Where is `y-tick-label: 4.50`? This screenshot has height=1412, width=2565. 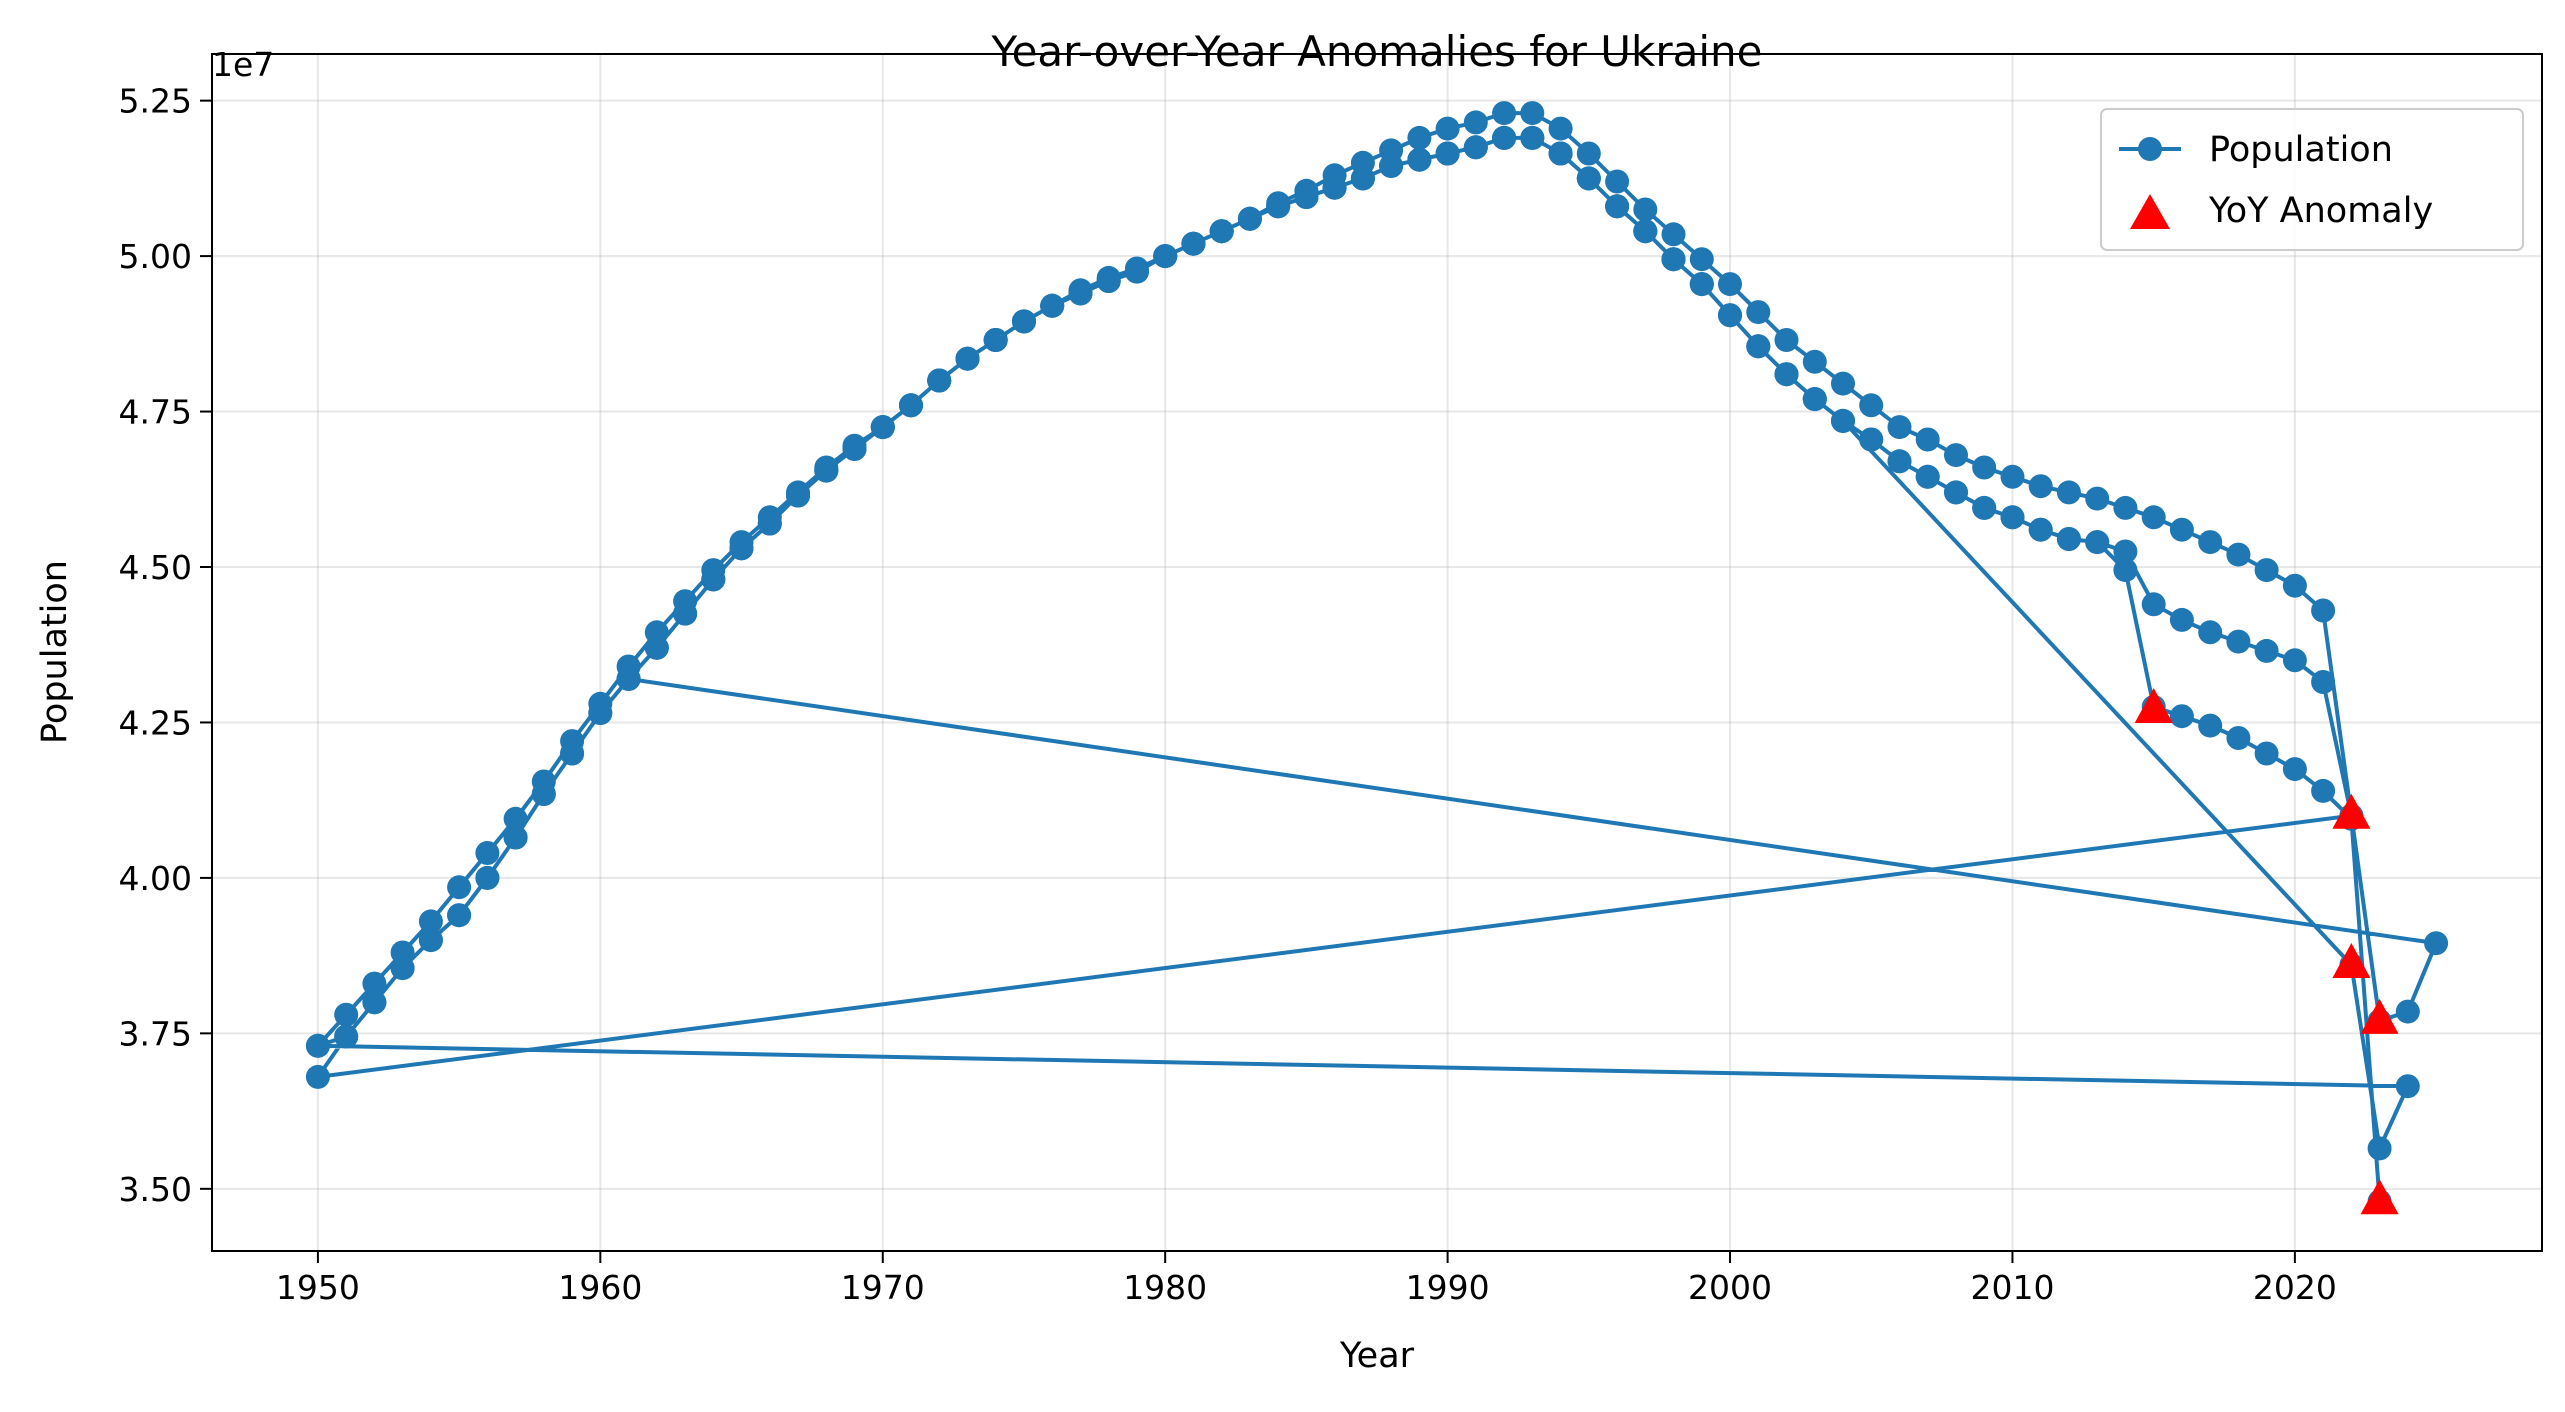 y-tick-label: 4.50 is located at coordinates (155, 567).